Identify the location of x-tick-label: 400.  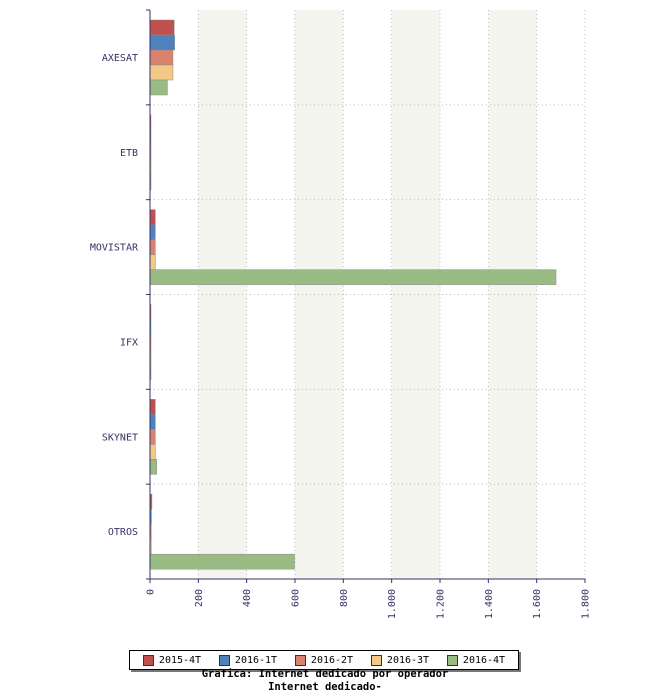
(247, 598).